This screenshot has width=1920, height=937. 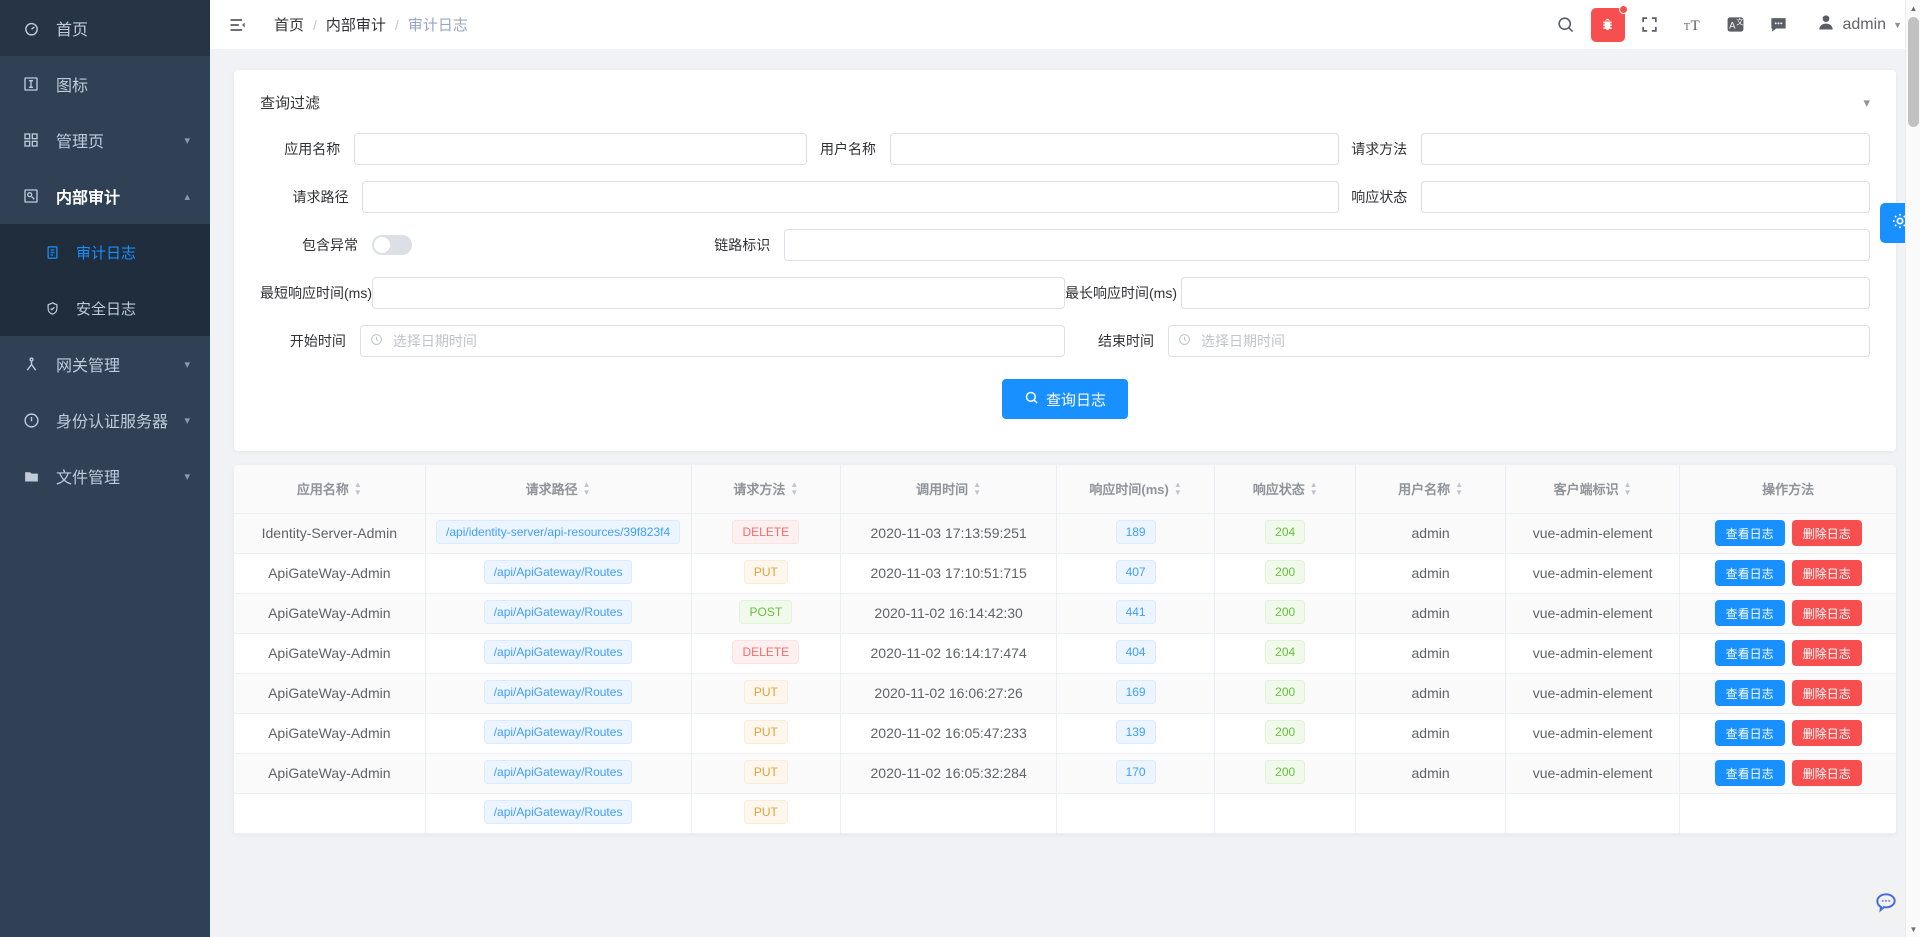 I want to click on response-status-input, so click(x=1645, y=197).